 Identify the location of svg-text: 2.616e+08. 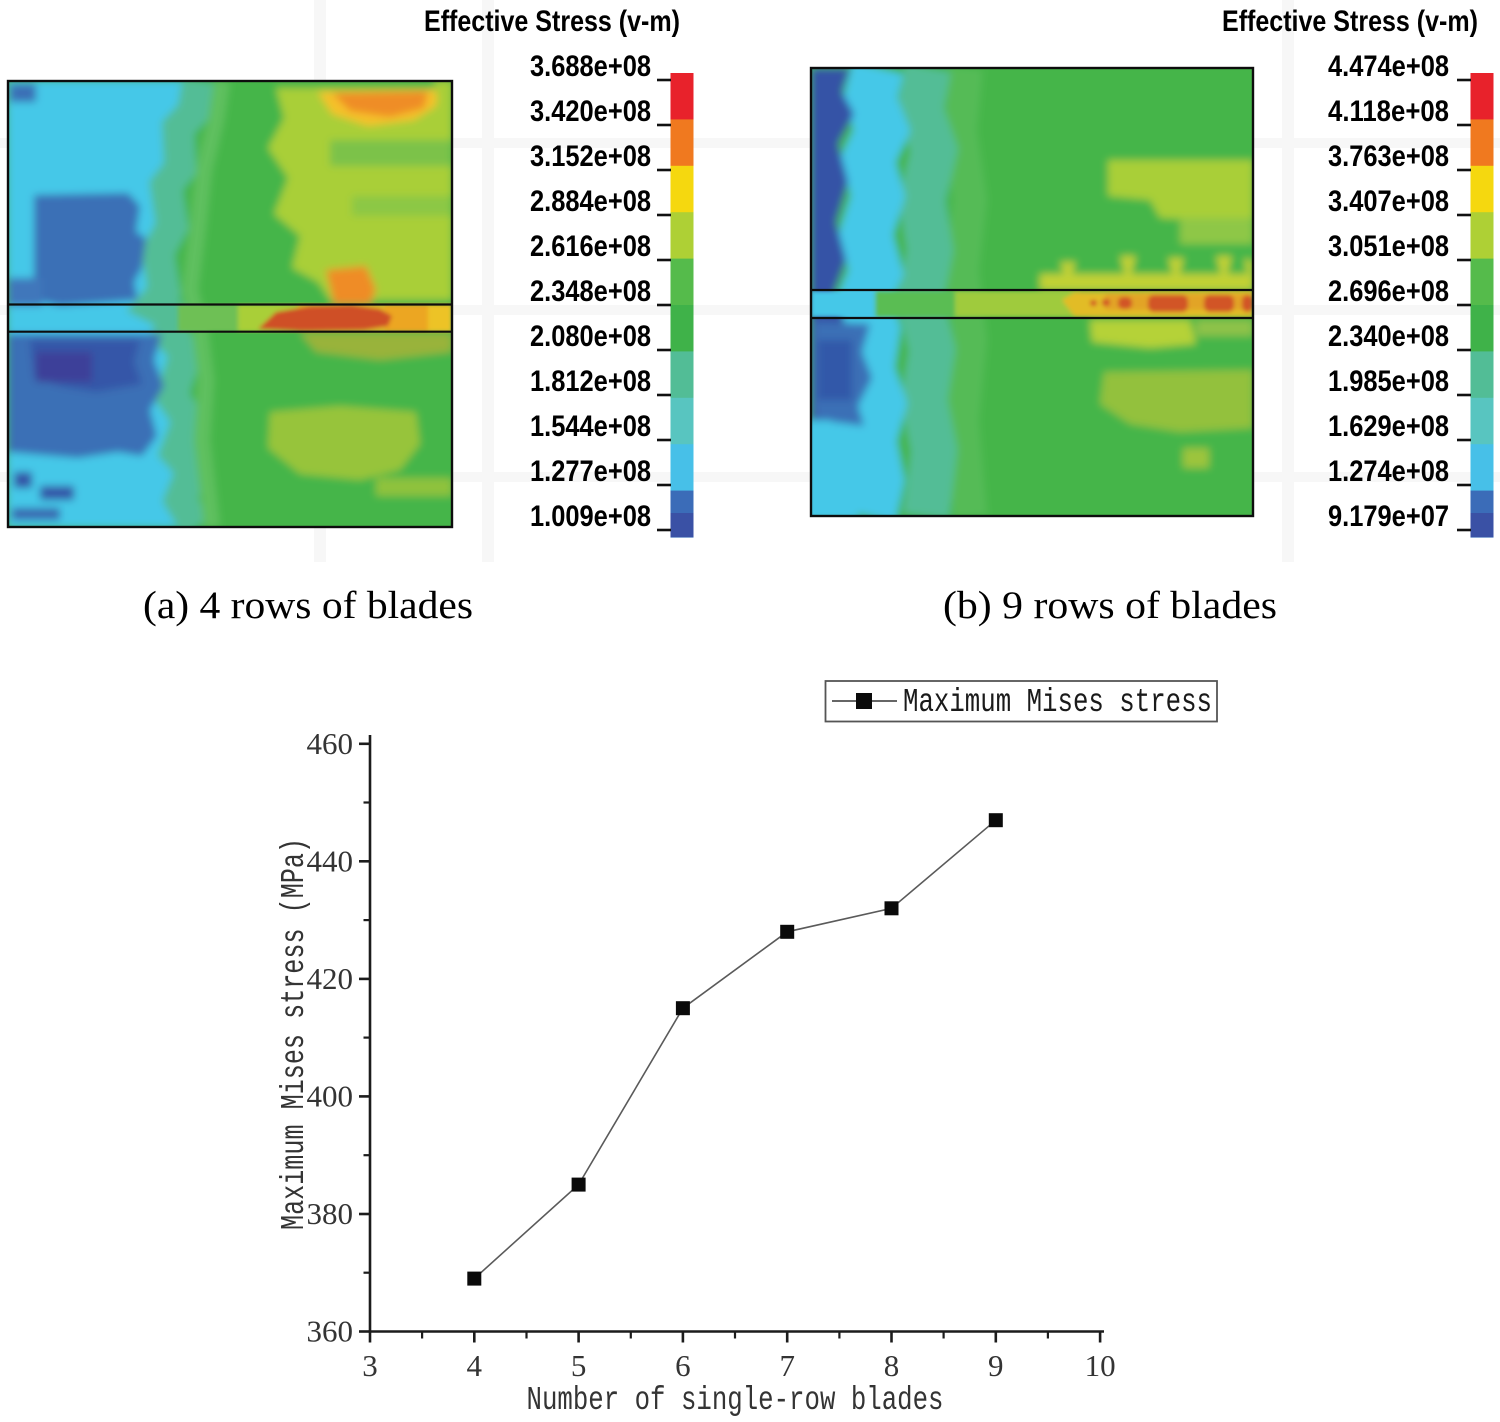
(590, 246).